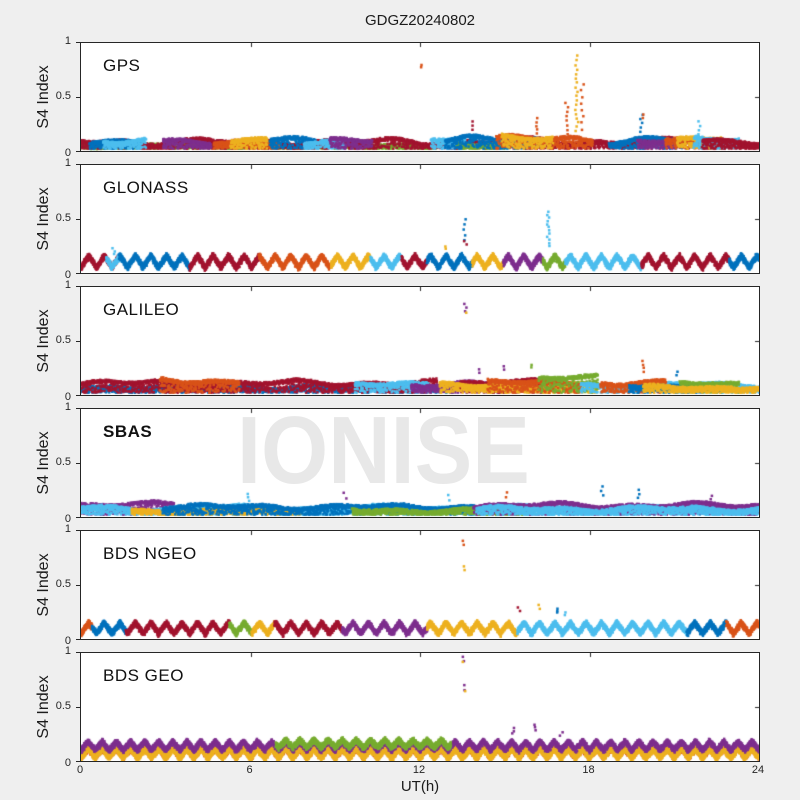  Describe the element at coordinates (150, 553) in the screenshot. I see `panel-label: BDS NGEO` at that location.